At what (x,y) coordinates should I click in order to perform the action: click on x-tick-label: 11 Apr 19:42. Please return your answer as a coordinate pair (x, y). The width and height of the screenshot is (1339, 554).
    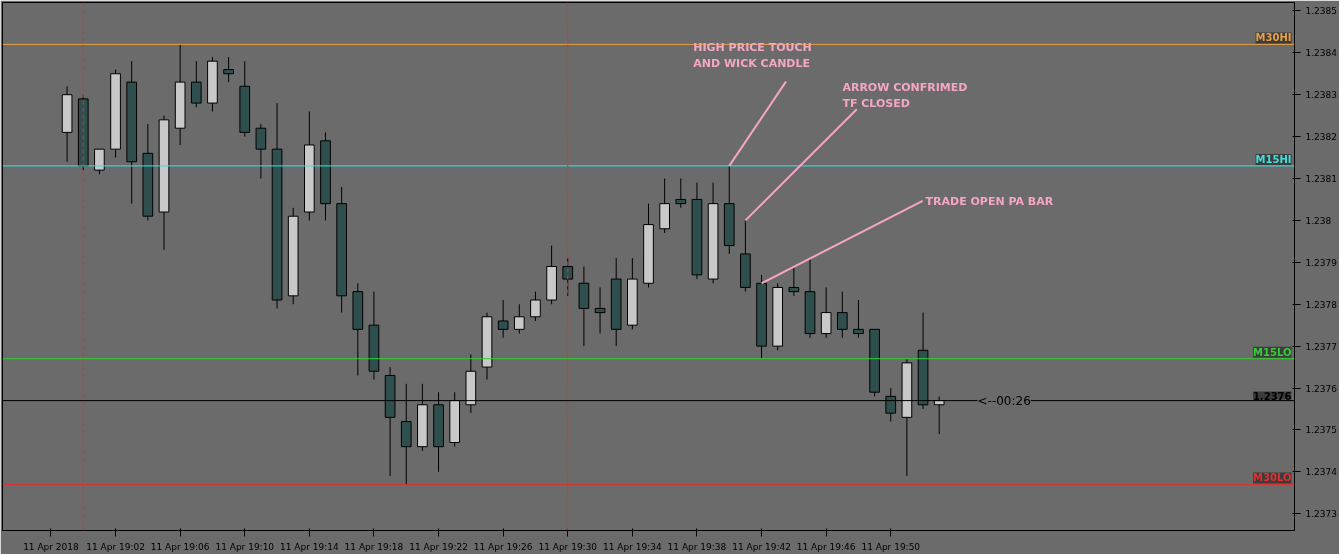
    Looking at the image, I should click on (761, 546).